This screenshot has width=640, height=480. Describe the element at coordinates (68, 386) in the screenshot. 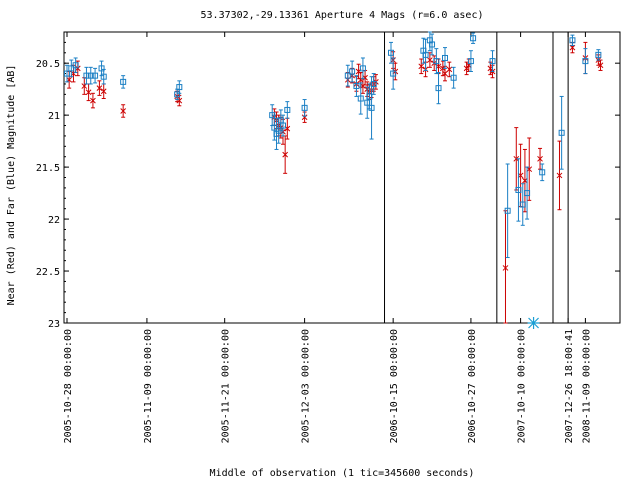

I see `x-tick-label: 2005-10-28 00:00:00` at that location.